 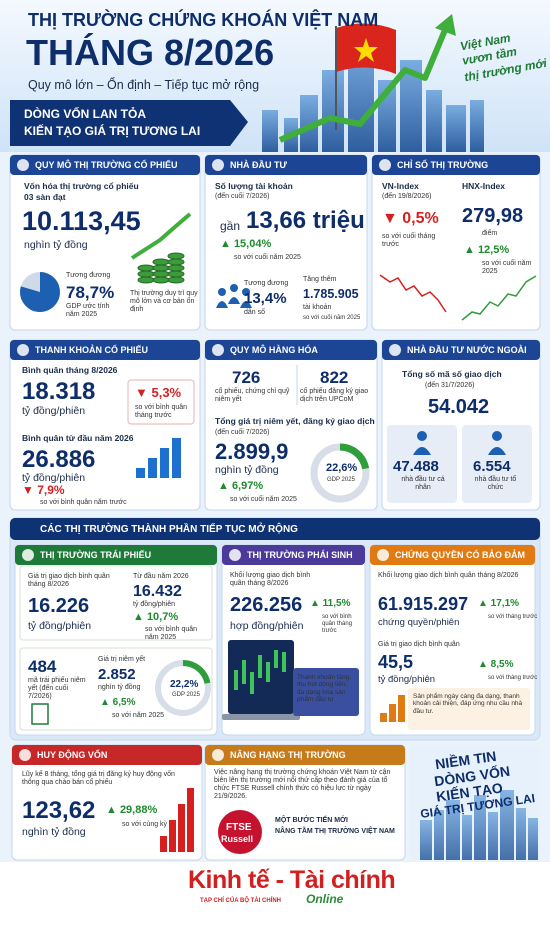 I want to click on text: nhà đầu tư cá nhân, so click(x=423, y=484).